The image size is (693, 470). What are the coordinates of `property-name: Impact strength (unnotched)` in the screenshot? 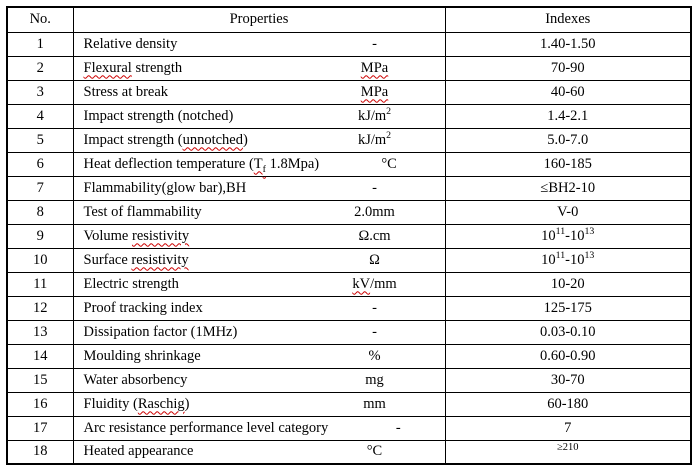 It's located at (165, 139).